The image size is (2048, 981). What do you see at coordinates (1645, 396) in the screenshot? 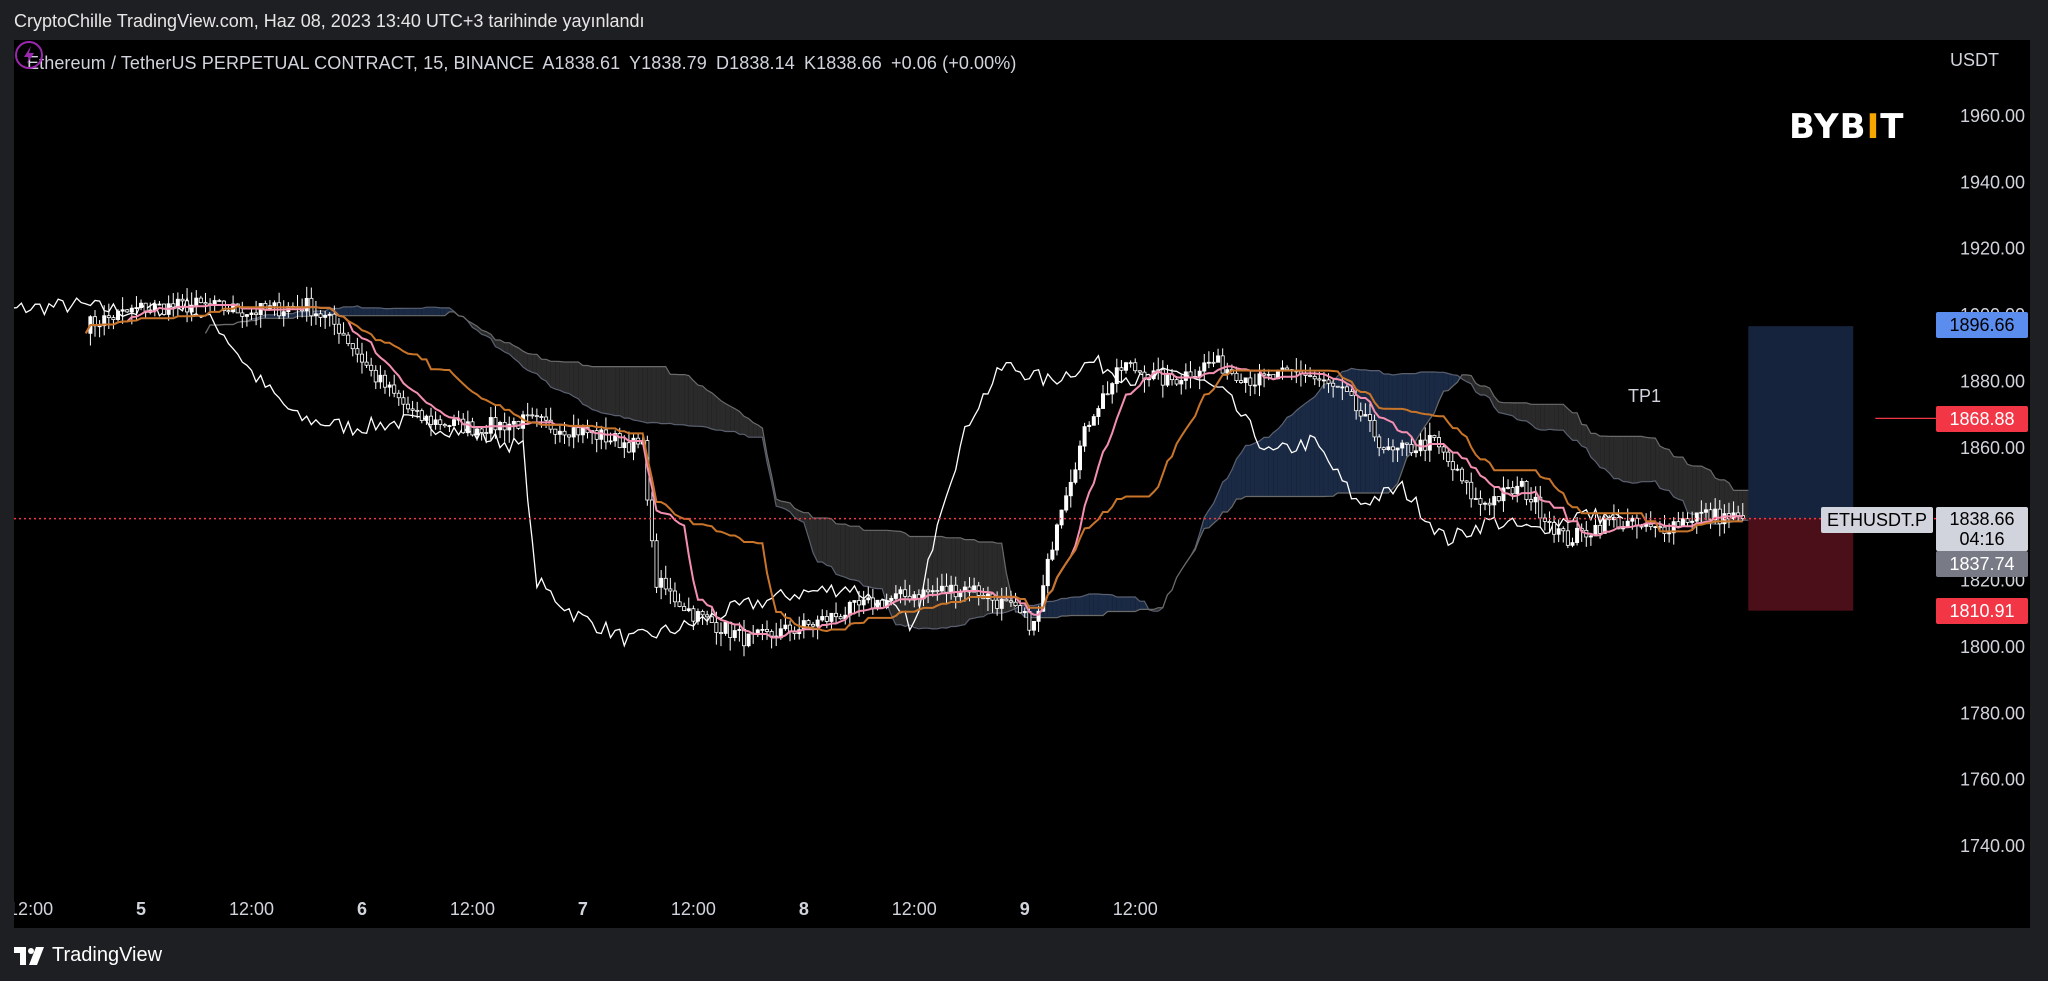
I see `tp1-label: TP1` at bounding box center [1645, 396].